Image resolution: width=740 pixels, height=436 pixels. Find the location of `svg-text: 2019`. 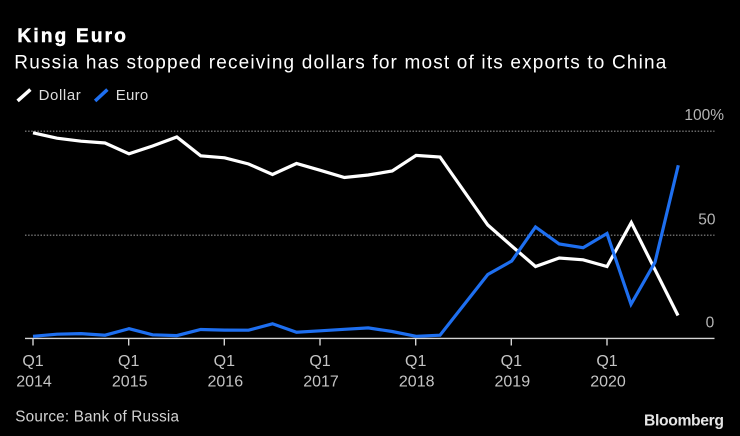

svg-text: 2019 is located at coordinates (513, 382).